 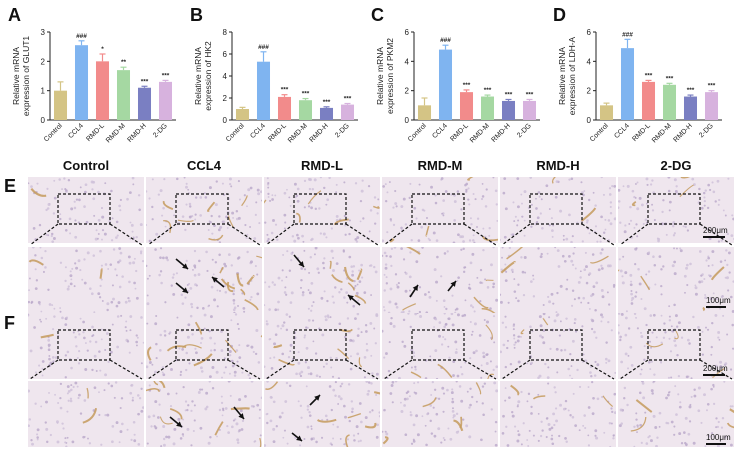 What do you see at coordinates (317, 398) in the screenshot?
I see `arrow-head` at bounding box center [317, 398].